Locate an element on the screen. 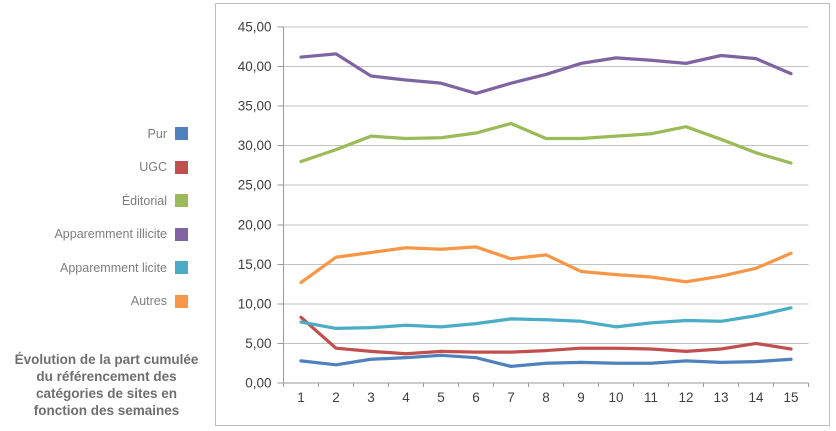 The height and width of the screenshot is (431, 836). y-tick-label: 30,00 is located at coordinates (255, 145).